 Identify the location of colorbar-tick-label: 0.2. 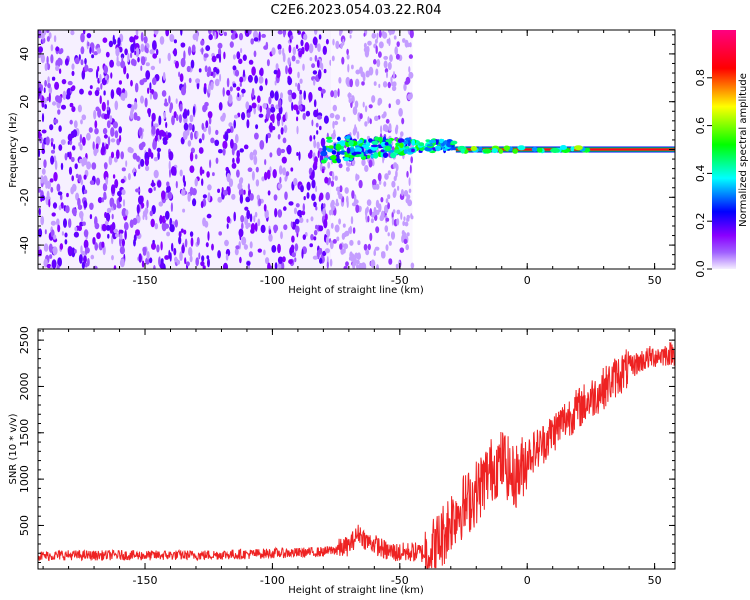
(700, 221).